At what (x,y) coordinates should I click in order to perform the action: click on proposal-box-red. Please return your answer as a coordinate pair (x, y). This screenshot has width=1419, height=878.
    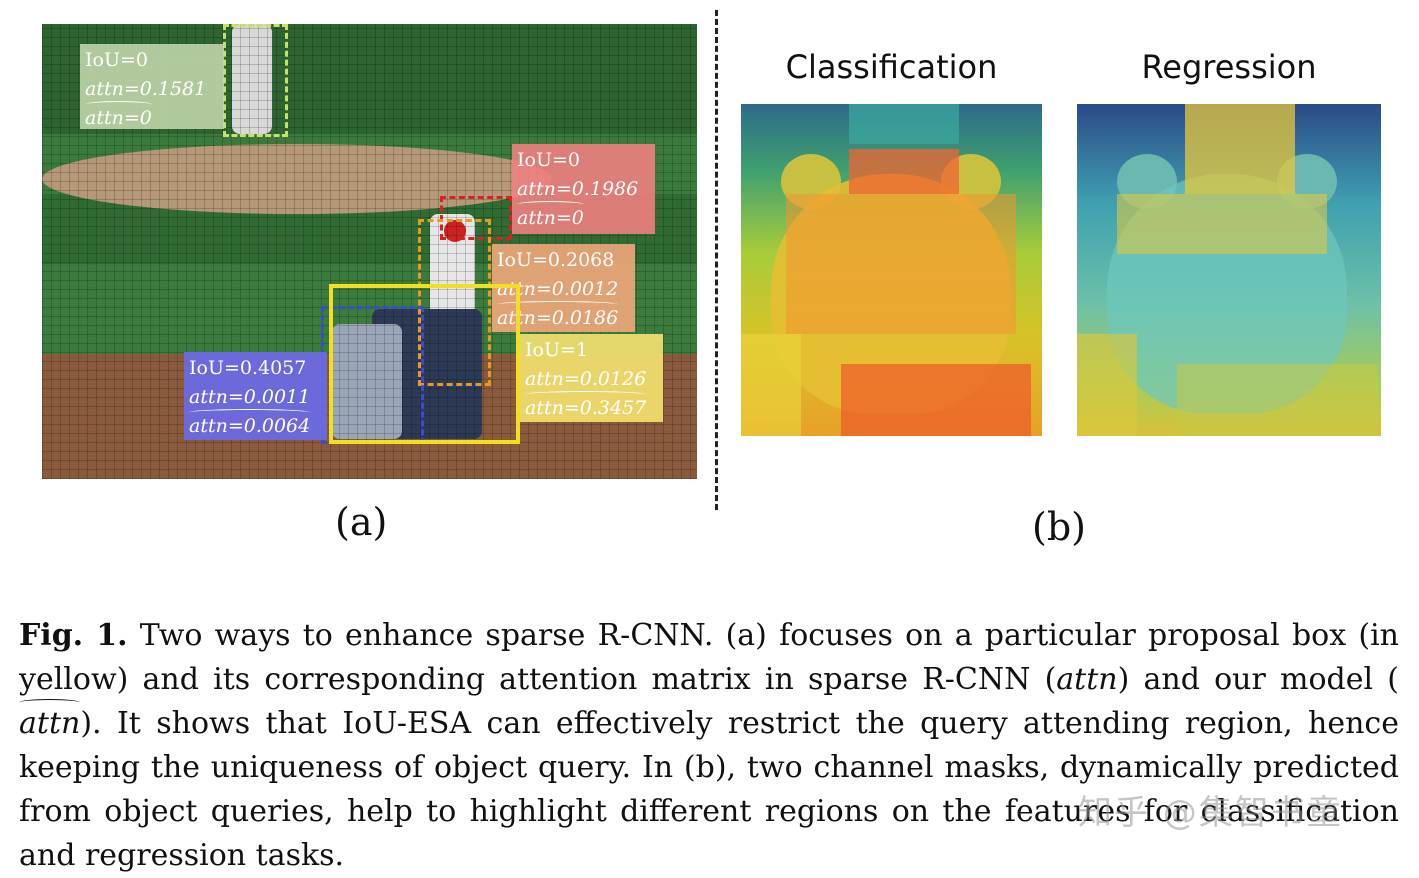
    Looking at the image, I should click on (476, 218).